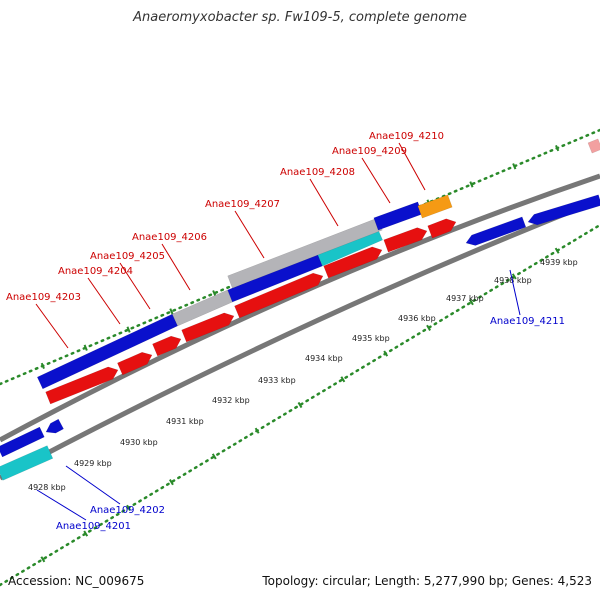 The width and height of the screenshot is (600, 600). Describe the element at coordinates (185, 421) in the screenshot. I see `tick-label: 4931 kbp` at that location.